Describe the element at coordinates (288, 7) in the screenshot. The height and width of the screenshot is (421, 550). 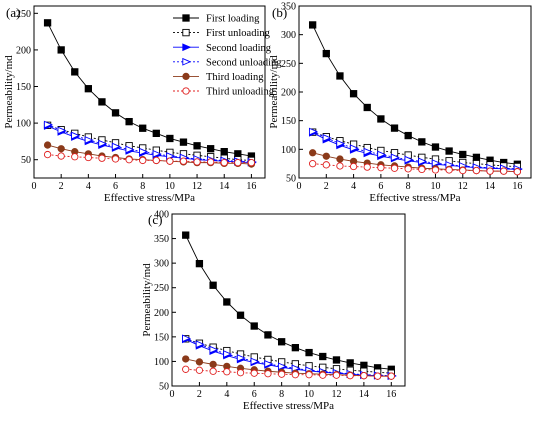
I see `y-tick-label: 350` at that location.